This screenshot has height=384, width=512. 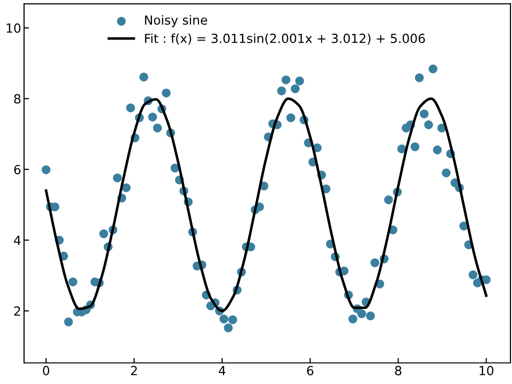 What do you see at coordinates (13, 28) in the screenshot?
I see `y-tick-label: 10` at bounding box center [13, 28].